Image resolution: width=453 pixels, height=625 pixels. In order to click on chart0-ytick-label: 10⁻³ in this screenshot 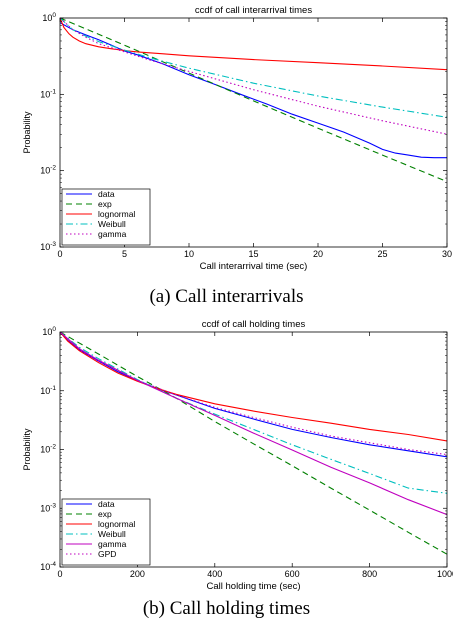, I will do `click(48, 246)`.